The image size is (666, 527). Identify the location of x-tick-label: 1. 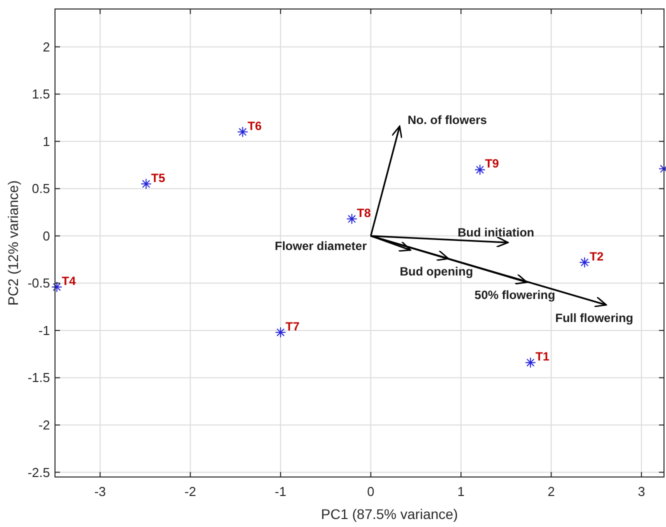
(461, 491).